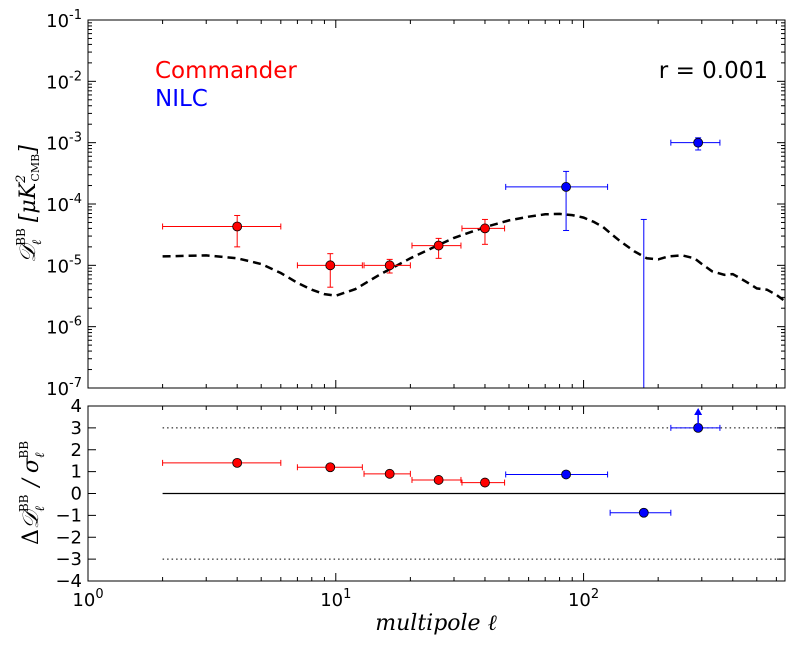  Describe the element at coordinates (64, 204) in the screenshot. I see `y-tick-label: 10⁻⁴` at that location.